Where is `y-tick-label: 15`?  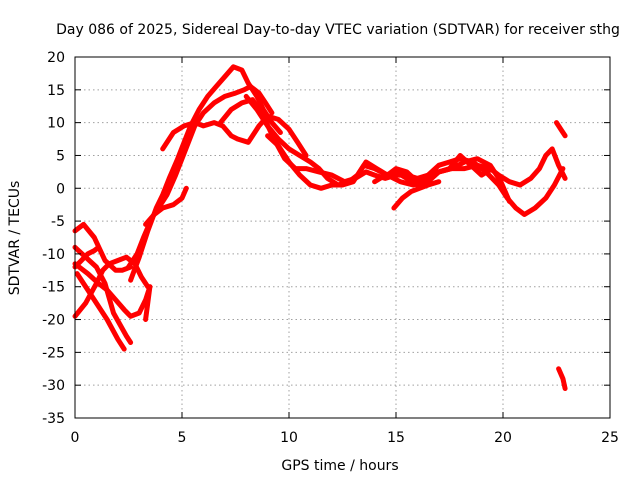
y-tick-label: 15 is located at coordinates (56, 91).